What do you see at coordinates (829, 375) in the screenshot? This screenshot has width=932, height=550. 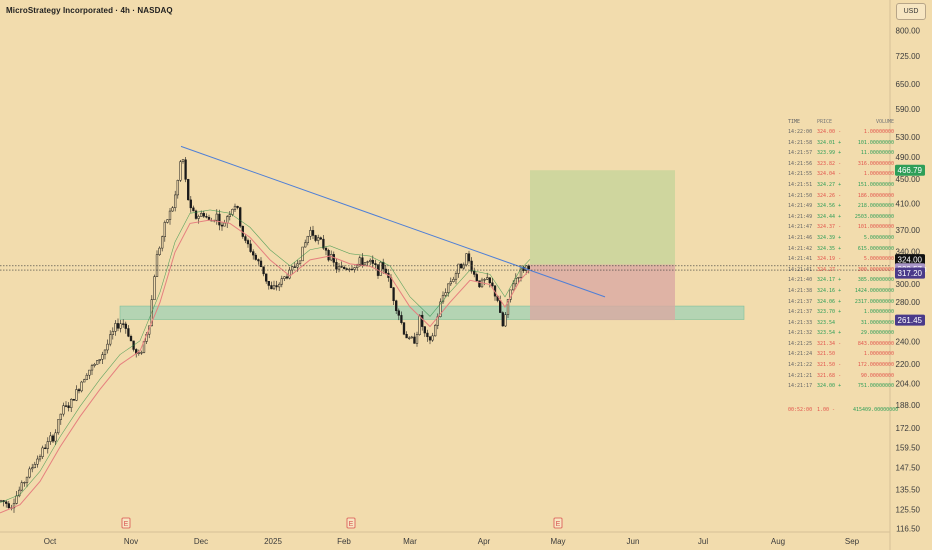 I see `tape-price: 321.68 -` at bounding box center [829, 375].